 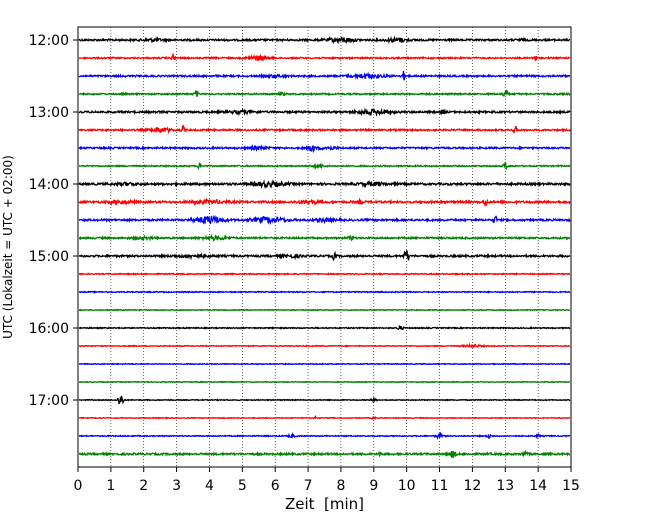 What do you see at coordinates (49, 41) in the screenshot?
I see `y-tick-label: 12:00` at bounding box center [49, 41].